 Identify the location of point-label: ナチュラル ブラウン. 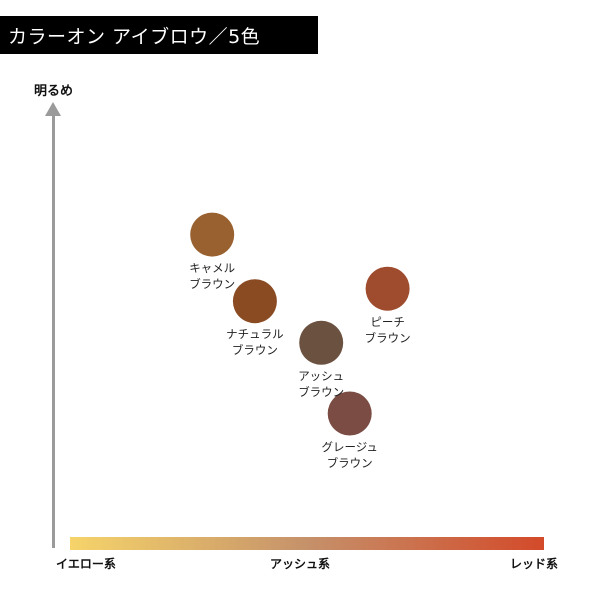
(255, 342).